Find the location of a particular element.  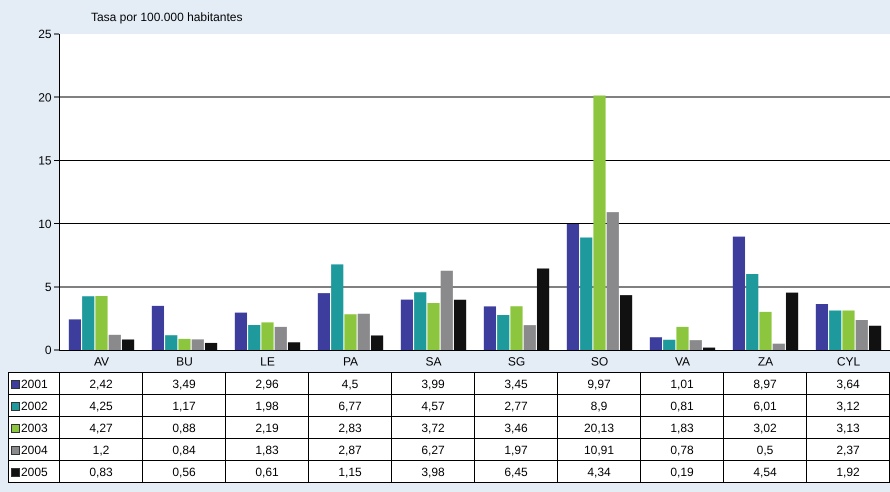

data-label: 20,13 is located at coordinates (599, 427).